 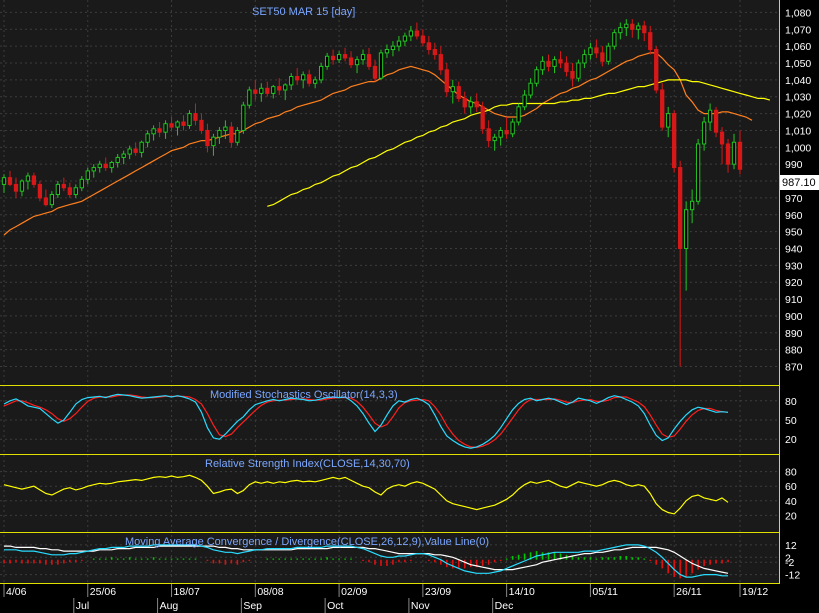 I want to click on date-label: 4/06, so click(x=16, y=592).